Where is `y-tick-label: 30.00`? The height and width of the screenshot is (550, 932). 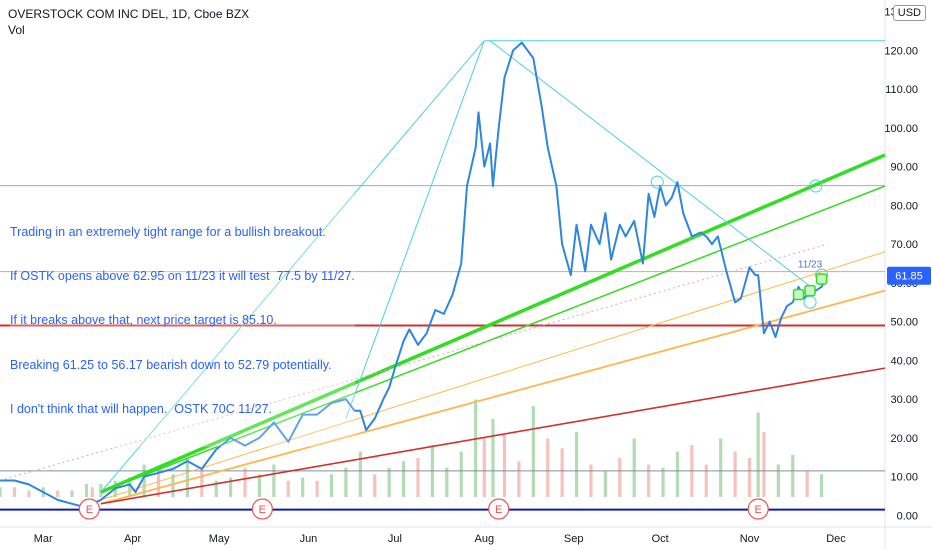 y-tick-label: 30.00 is located at coordinates (904, 400).